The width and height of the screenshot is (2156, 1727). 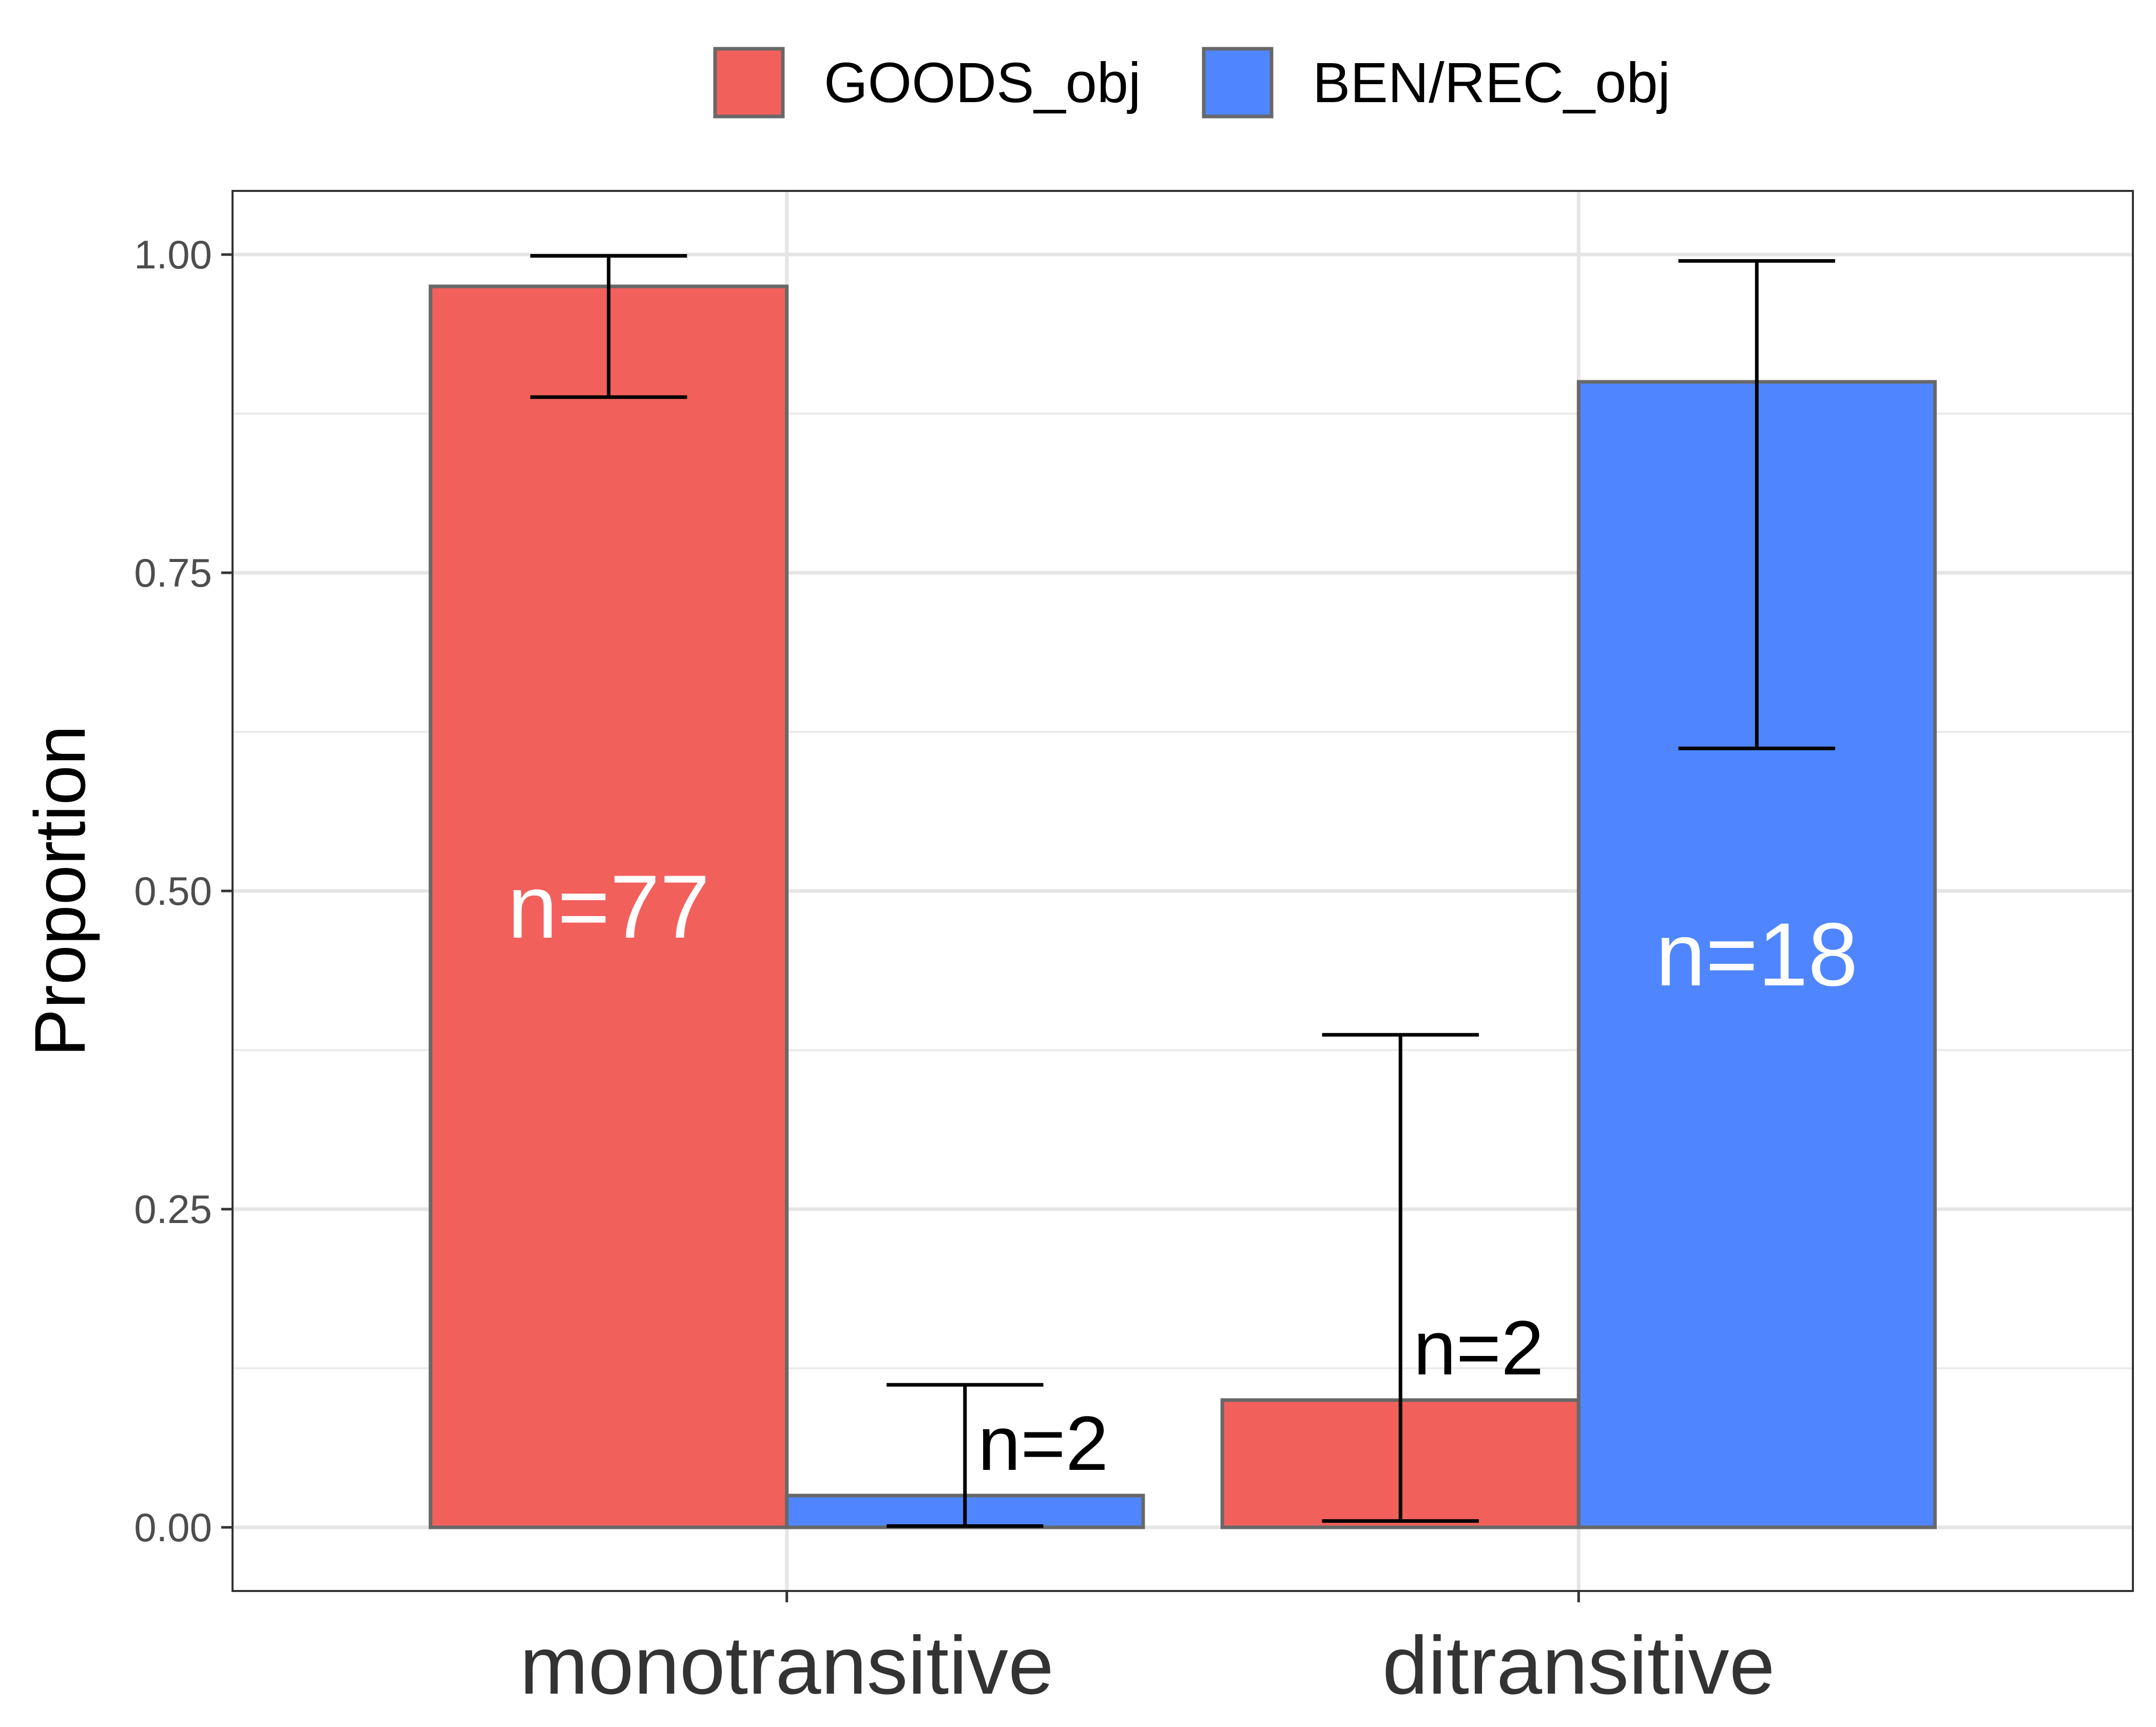 What do you see at coordinates (173, 254) in the screenshot?
I see `y-tick-label: 1.00` at bounding box center [173, 254].